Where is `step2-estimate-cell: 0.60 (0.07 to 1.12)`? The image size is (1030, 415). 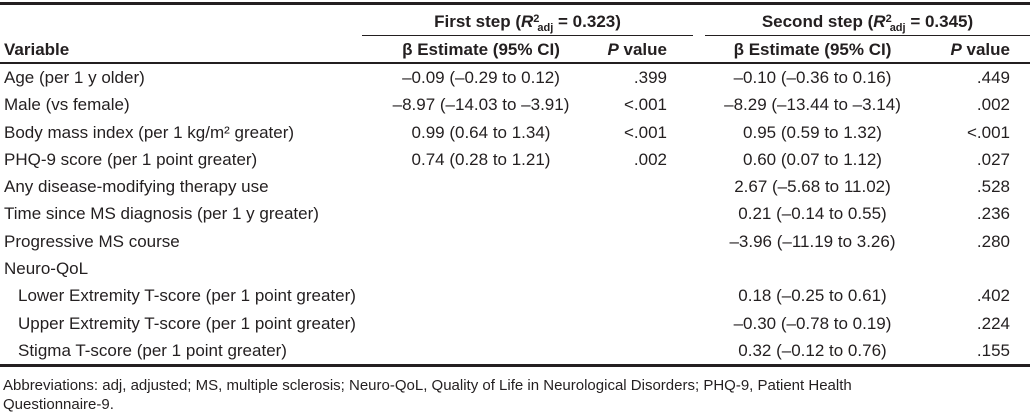 step2-estimate-cell: 0.60 (0.07 to 1.12) is located at coordinates (812, 159).